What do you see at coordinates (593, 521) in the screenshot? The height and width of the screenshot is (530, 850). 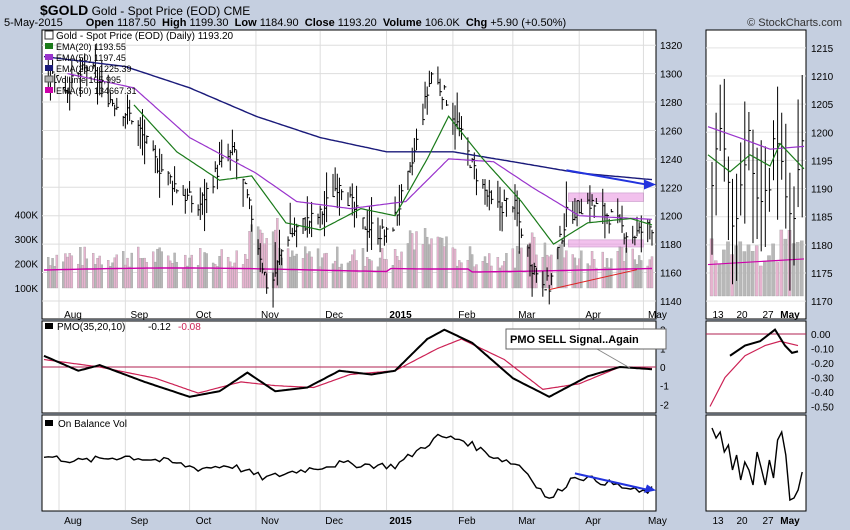 I see `x-tick-label-bottom: Apr` at bounding box center [593, 521].